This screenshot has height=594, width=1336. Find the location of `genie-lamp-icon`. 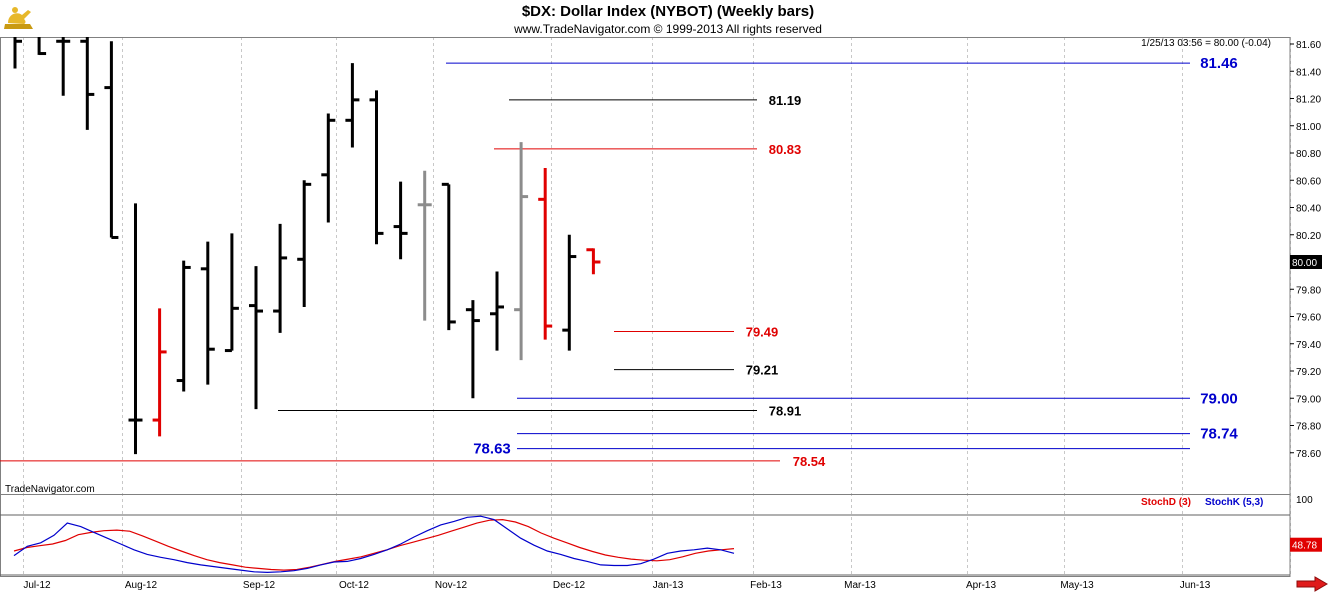

genie-lamp-icon is located at coordinates (19, 17).